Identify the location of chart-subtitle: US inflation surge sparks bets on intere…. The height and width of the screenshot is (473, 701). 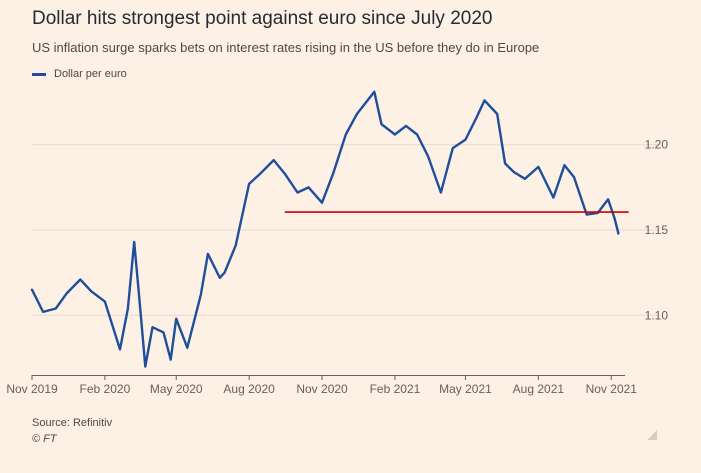
(286, 47).